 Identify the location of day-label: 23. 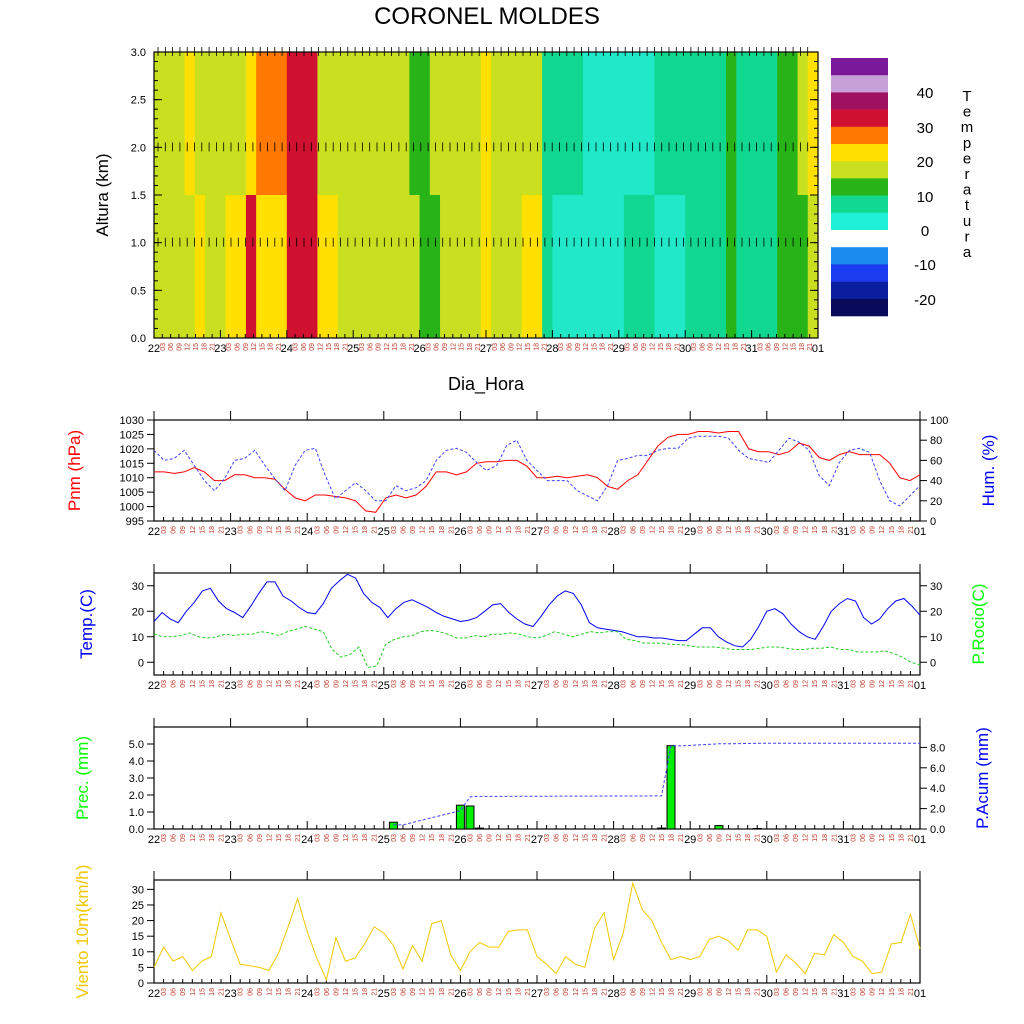
(230, 686).